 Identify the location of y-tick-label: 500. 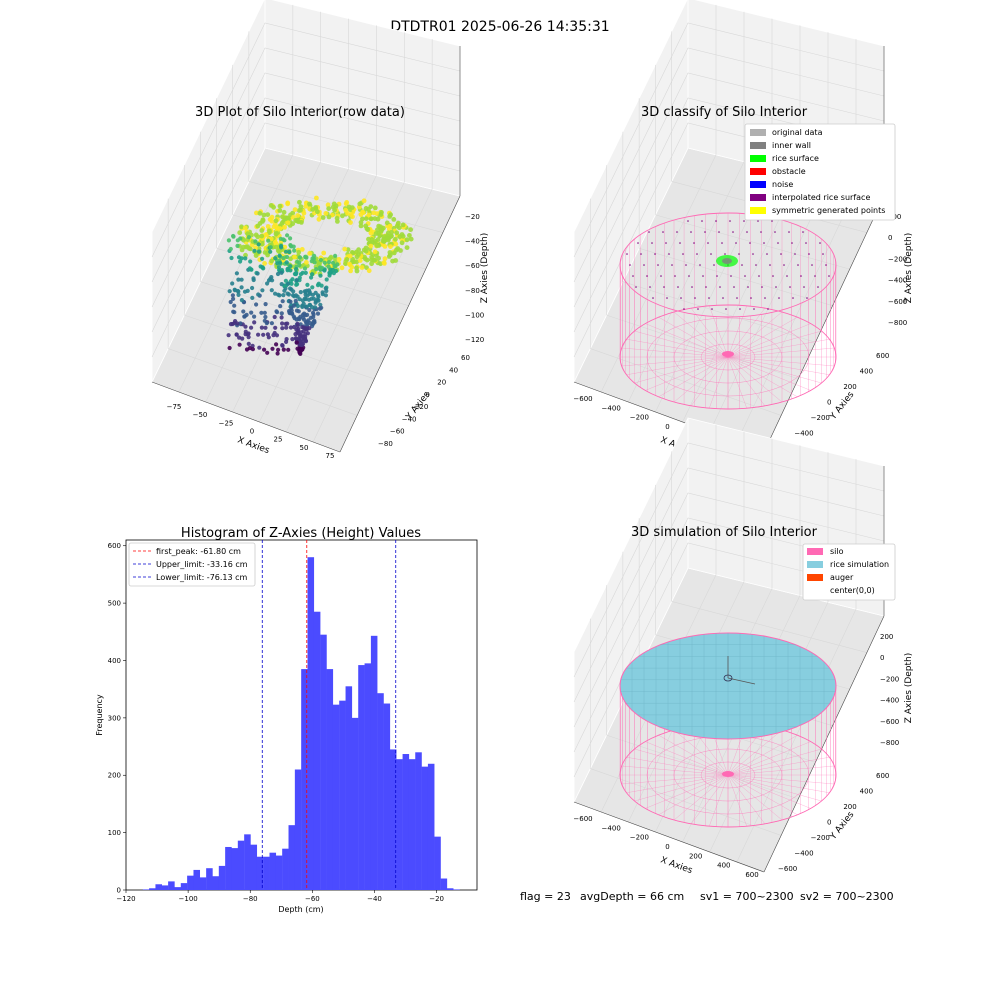
(114, 604).